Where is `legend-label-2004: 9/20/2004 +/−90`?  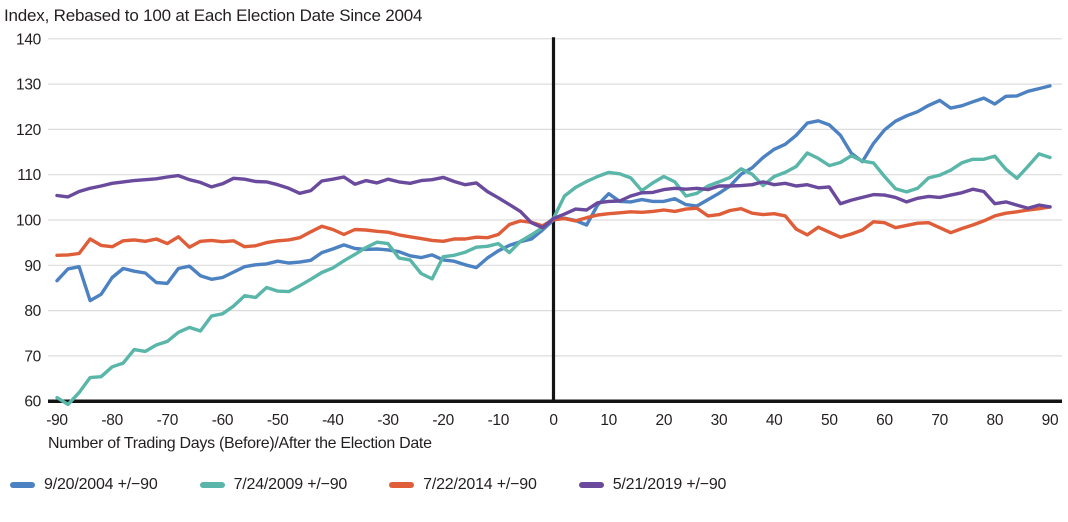
legend-label-2004: 9/20/2004 +/−90 is located at coordinates (101, 484).